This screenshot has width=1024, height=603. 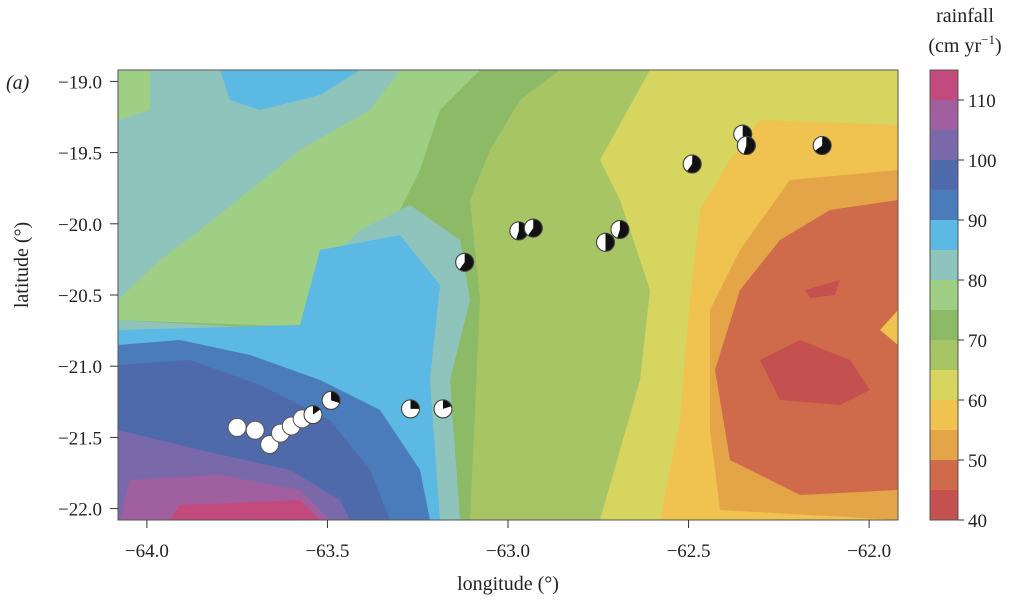 What do you see at coordinates (18, 83) in the screenshot?
I see `panel-label: (a)` at bounding box center [18, 83].